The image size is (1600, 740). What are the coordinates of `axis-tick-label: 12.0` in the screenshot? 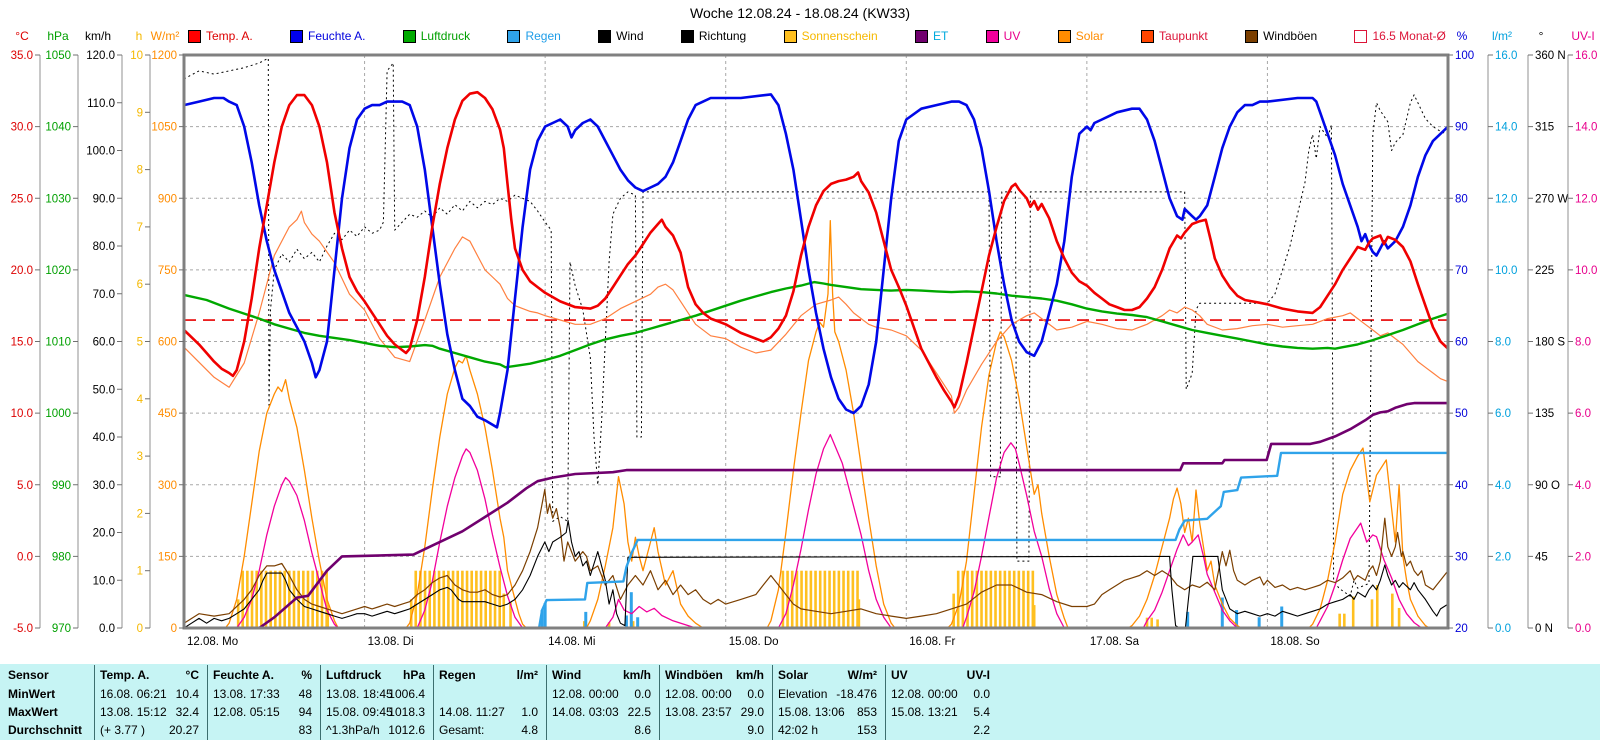 It's located at (1506, 199).